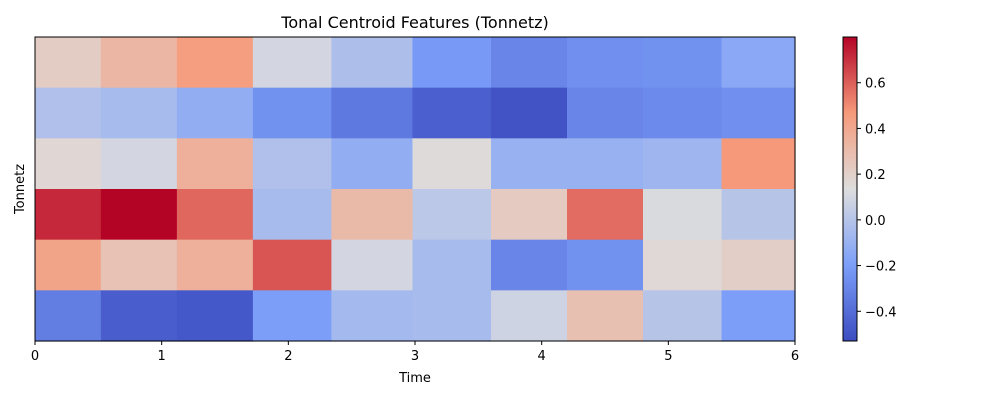 This screenshot has width=1000, height=400. I want to click on x-tick-label: 3, so click(415, 356).